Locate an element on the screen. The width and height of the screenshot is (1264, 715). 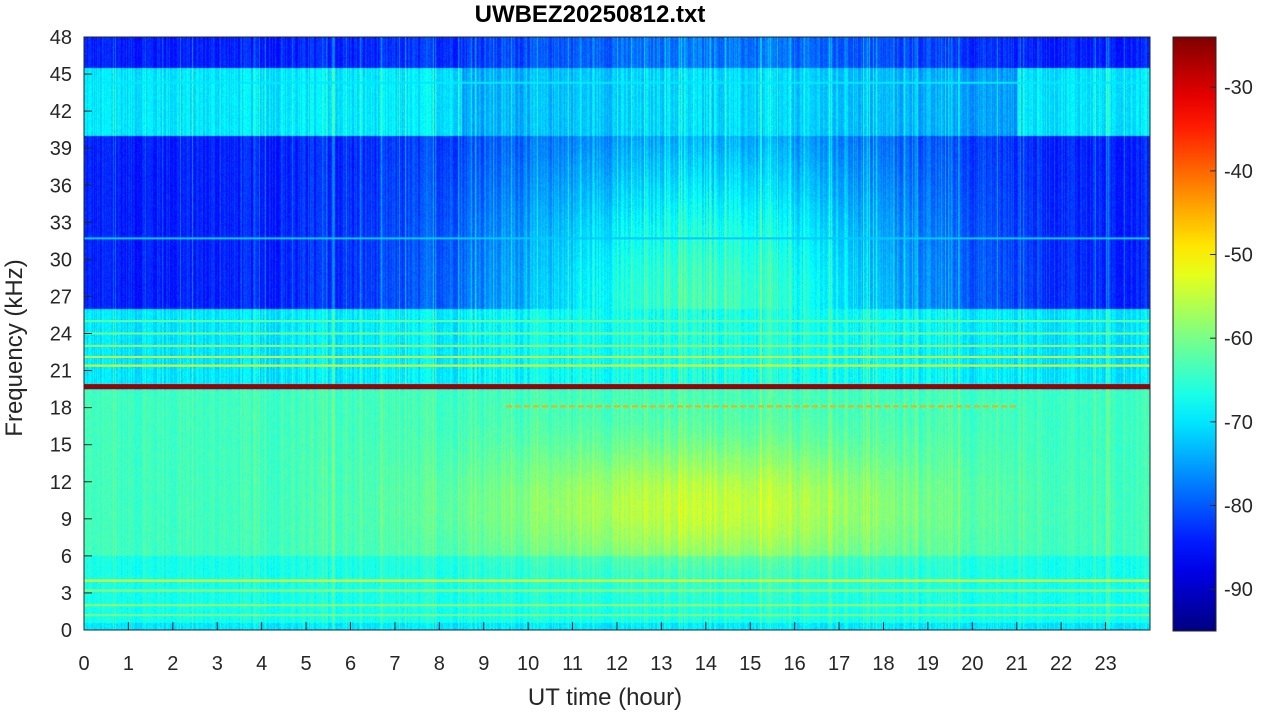
y-tick-label: 27 is located at coordinates (61, 297).